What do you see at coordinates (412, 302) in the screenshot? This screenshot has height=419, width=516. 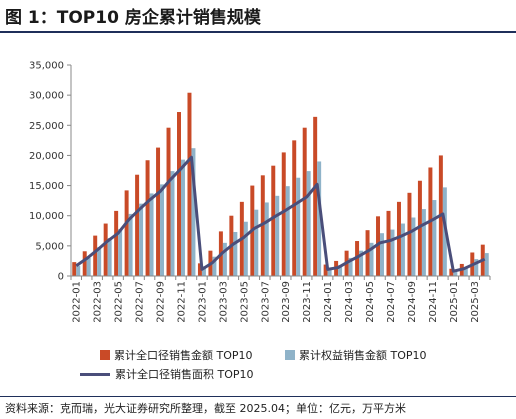 I see `x-tick-label: 2024-09` at bounding box center [412, 302].